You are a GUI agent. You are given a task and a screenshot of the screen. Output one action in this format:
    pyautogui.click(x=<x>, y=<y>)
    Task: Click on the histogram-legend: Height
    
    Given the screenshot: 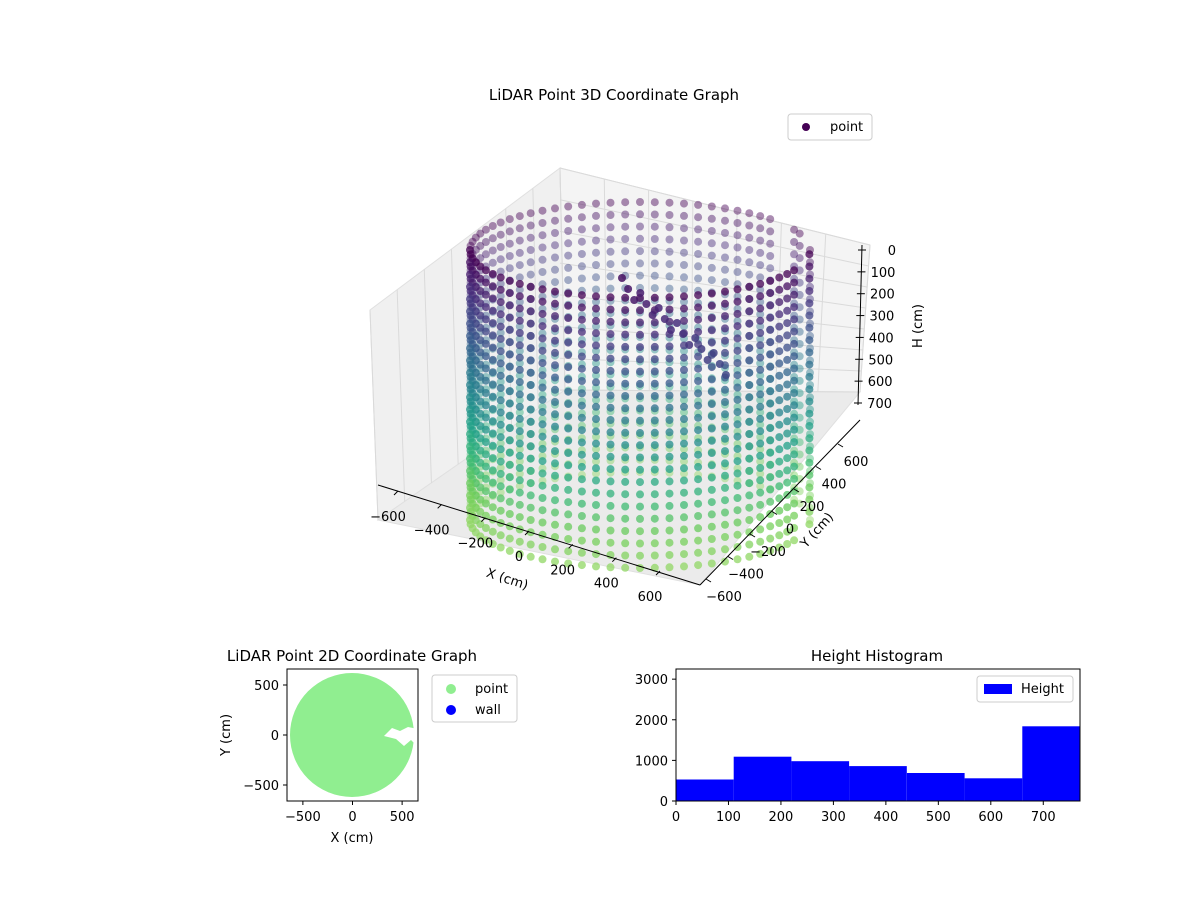 What is the action you would take?
    pyautogui.click(x=1025, y=689)
    